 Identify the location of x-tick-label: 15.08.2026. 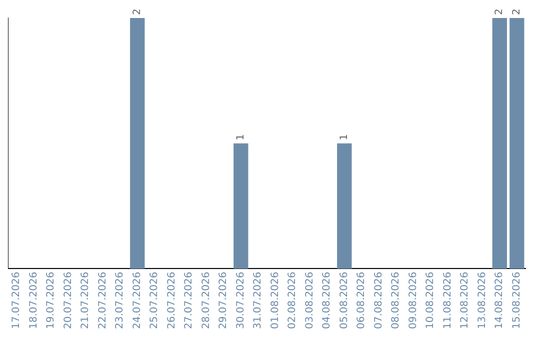
(516, 301).